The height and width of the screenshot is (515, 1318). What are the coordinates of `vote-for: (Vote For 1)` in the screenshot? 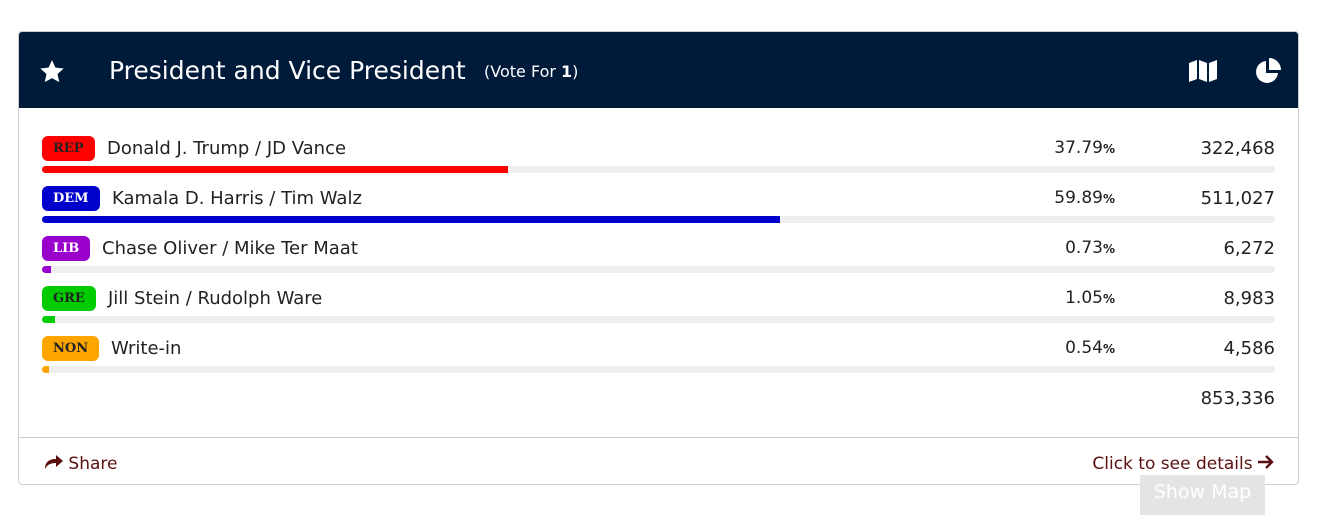 It's located at (531, 71).